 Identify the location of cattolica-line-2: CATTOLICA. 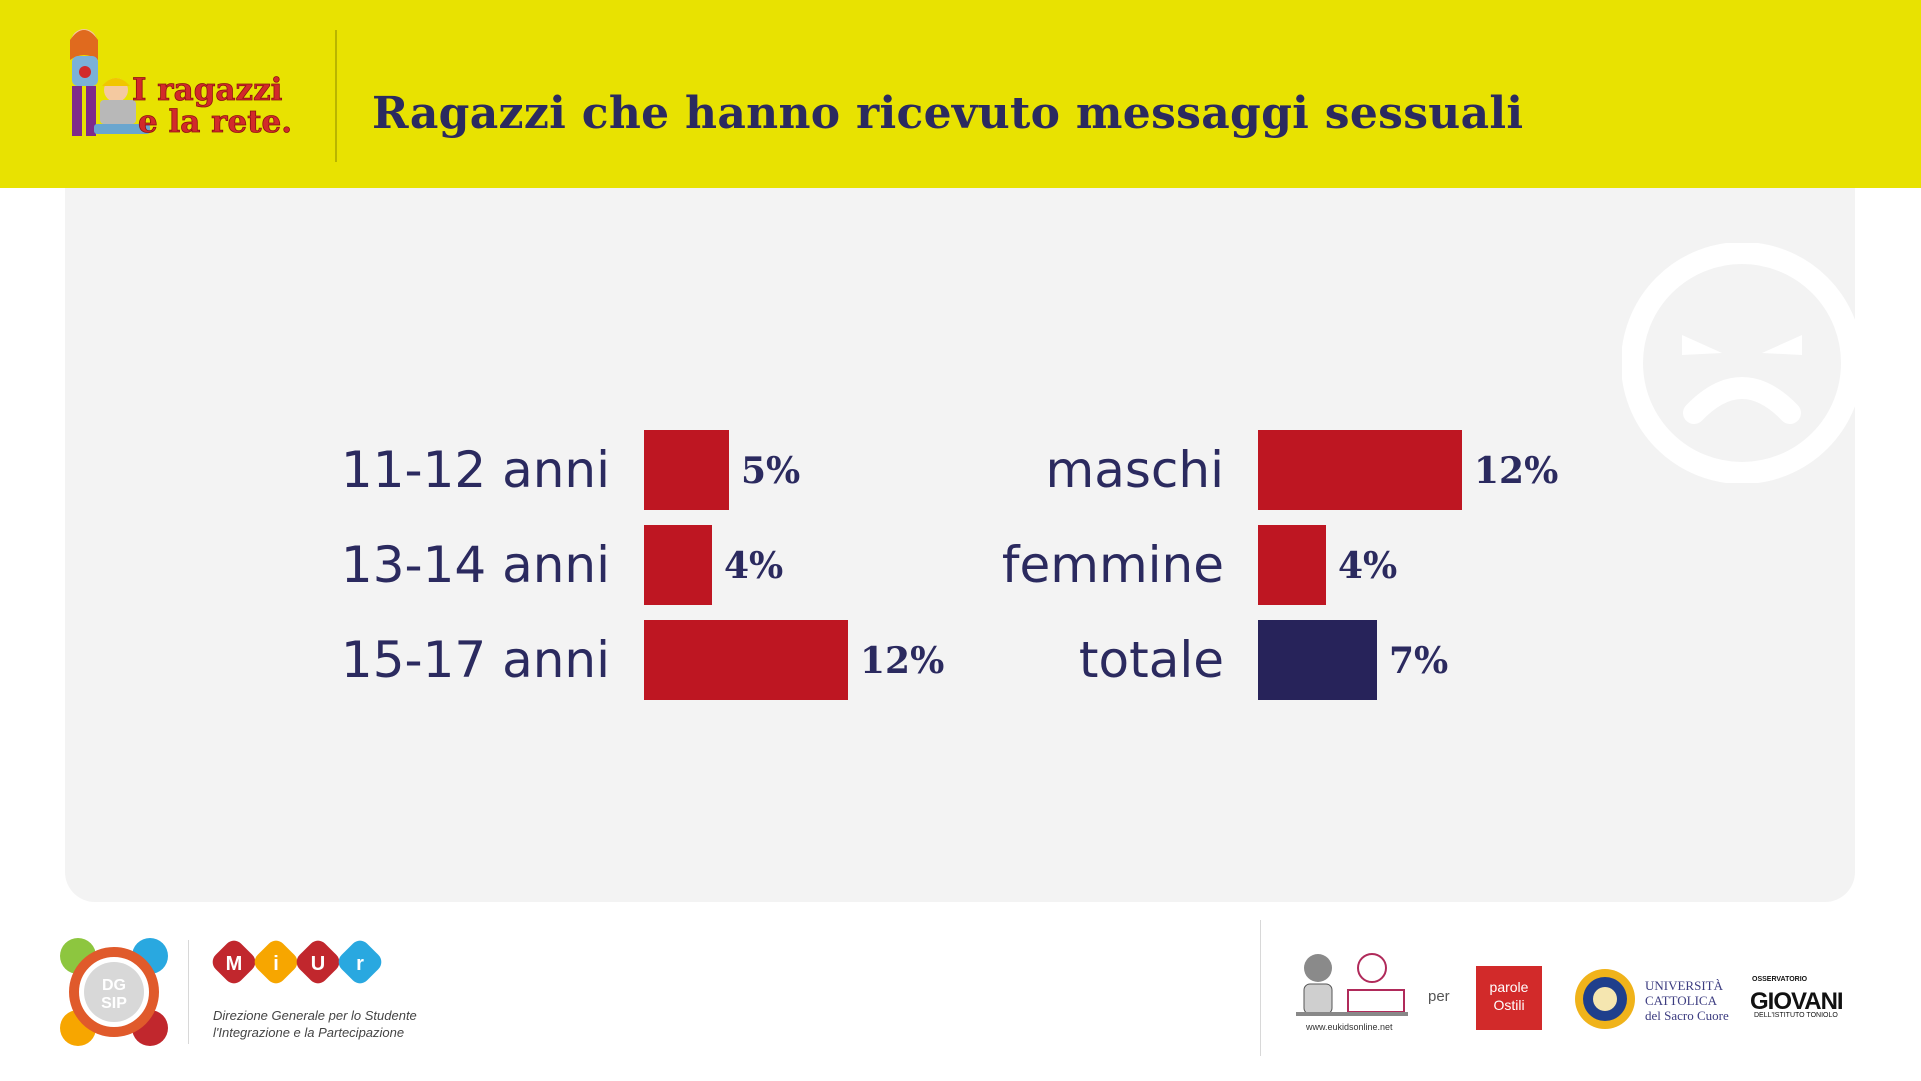
(1681, 1000).